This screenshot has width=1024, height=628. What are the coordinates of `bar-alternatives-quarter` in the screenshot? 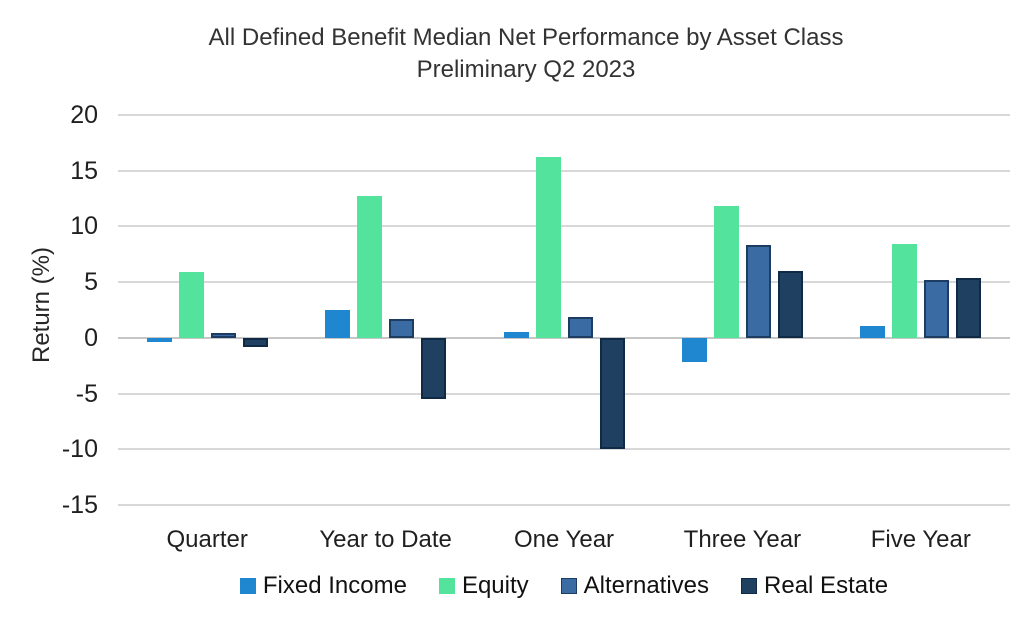 It's located at (223, 335).